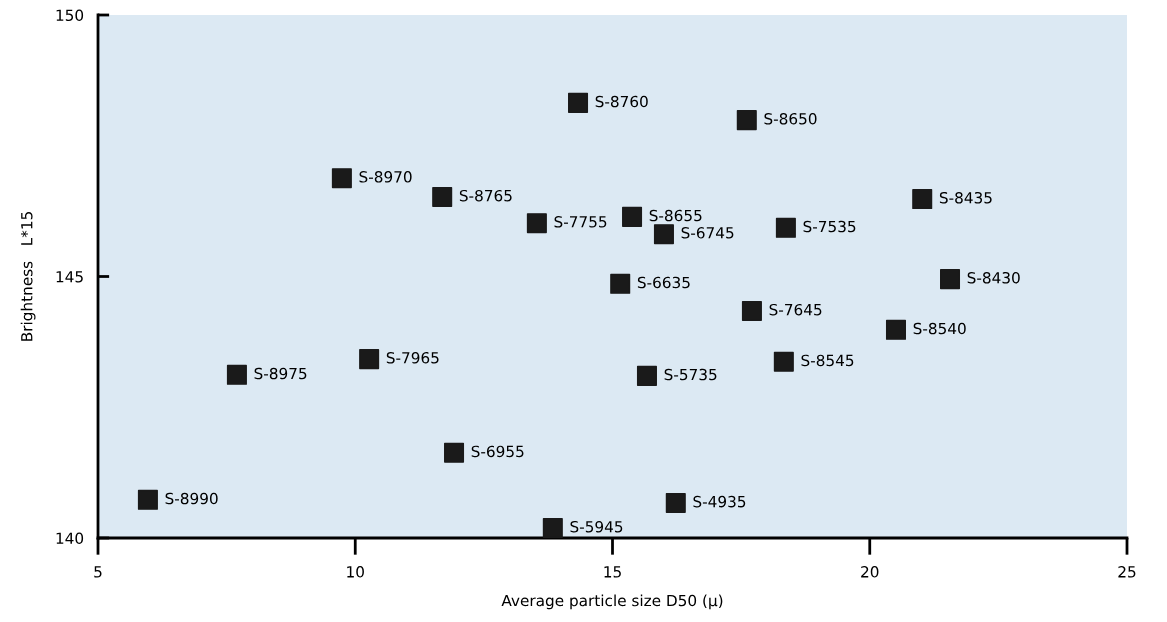 This screenshot has height=622, width=1167. What do you see at coordinates (965, 197) in the screenshot?
I see `annotation: S-8435` at bounding box center [965, 197].